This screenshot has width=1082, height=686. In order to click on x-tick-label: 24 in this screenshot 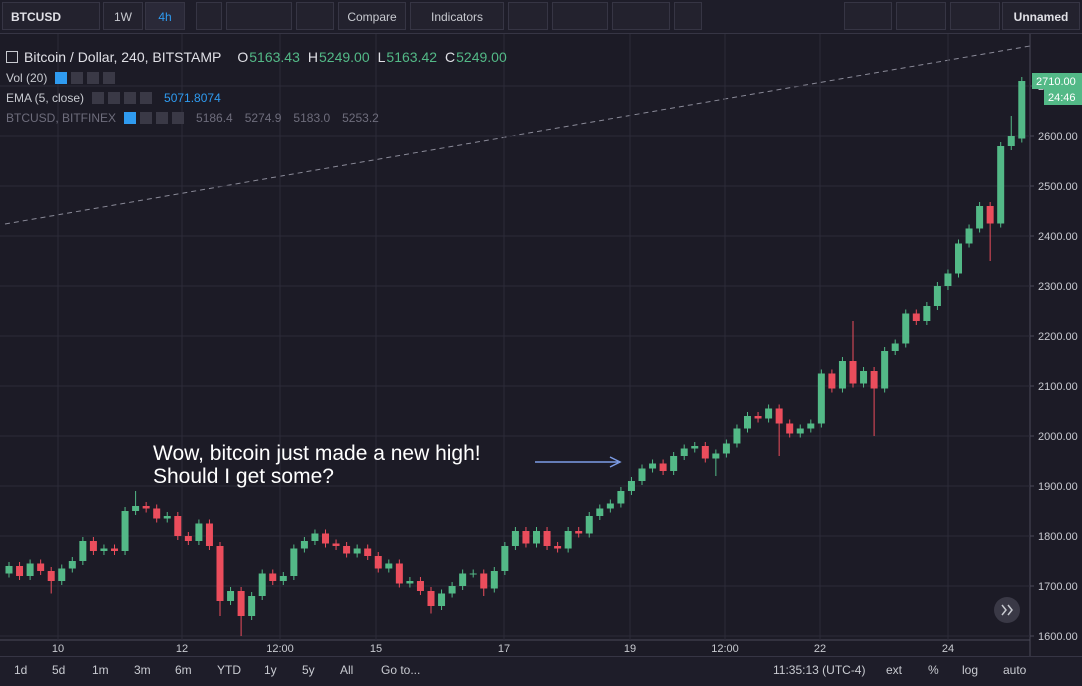, I will do `click(948, 649)`.